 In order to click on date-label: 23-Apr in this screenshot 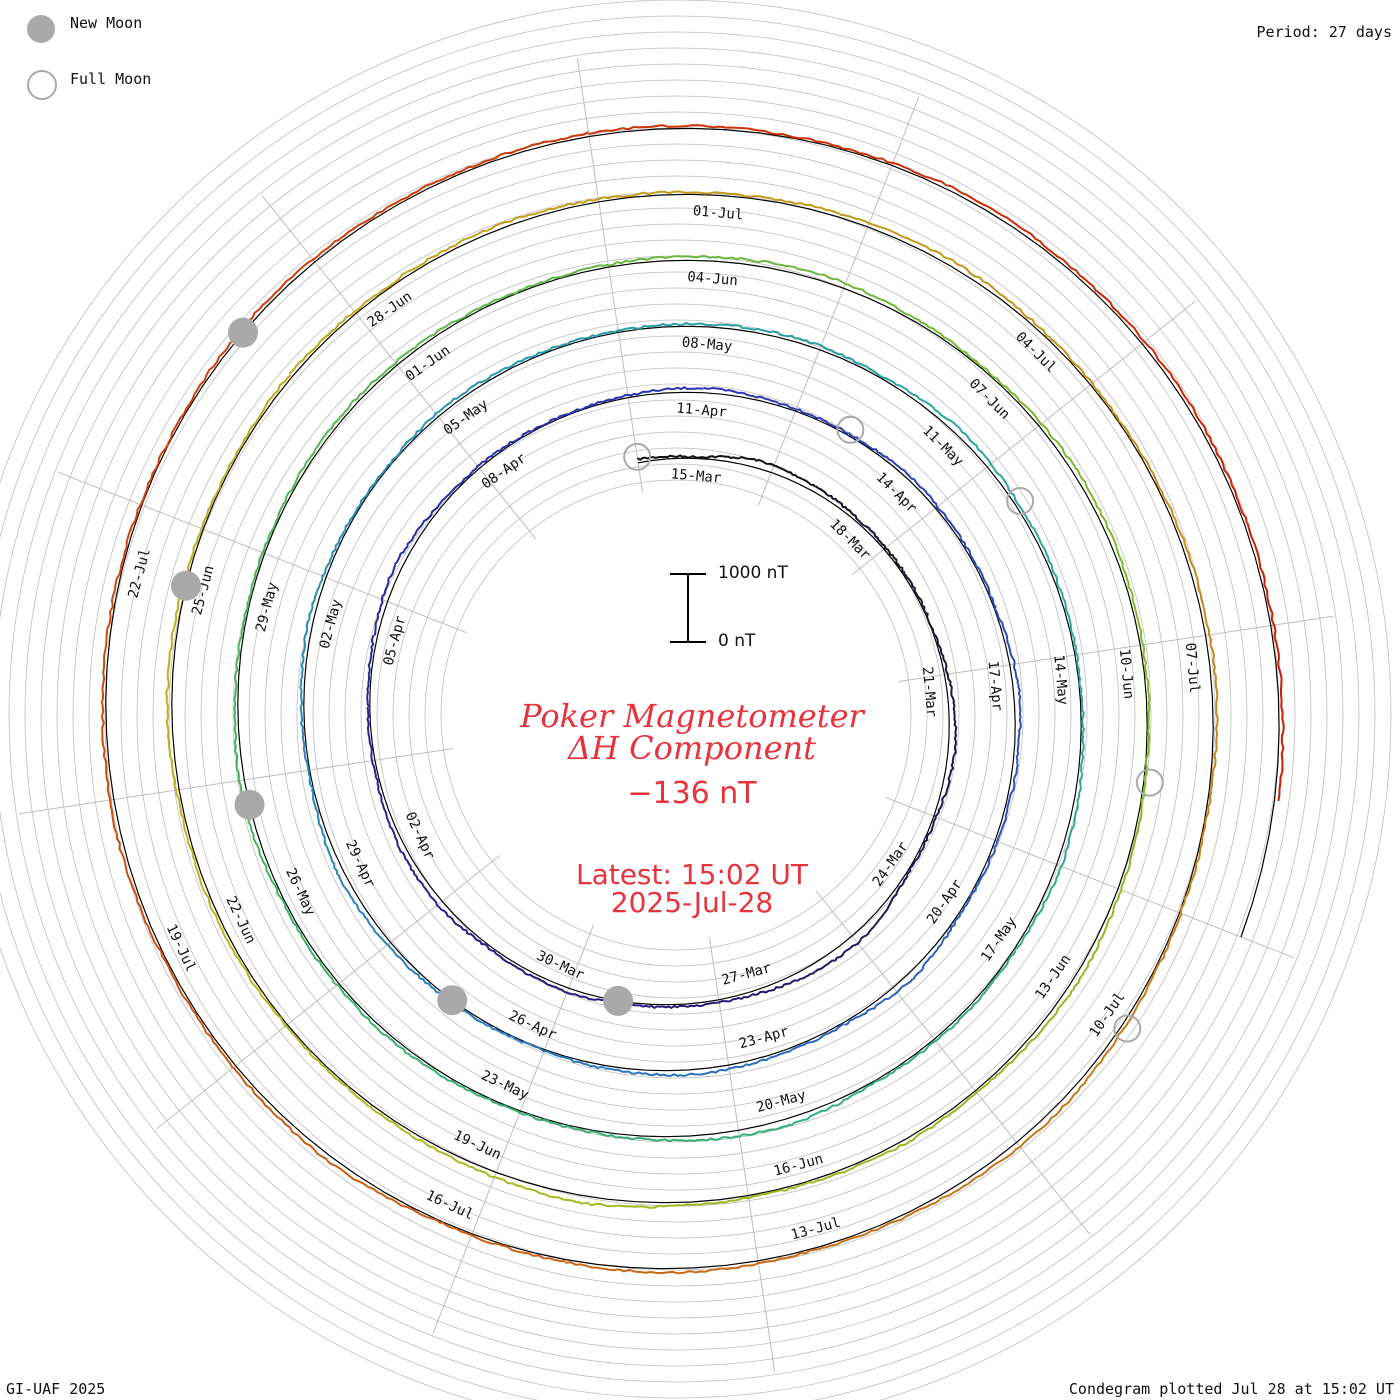, I will do `click(763, 1038)`.